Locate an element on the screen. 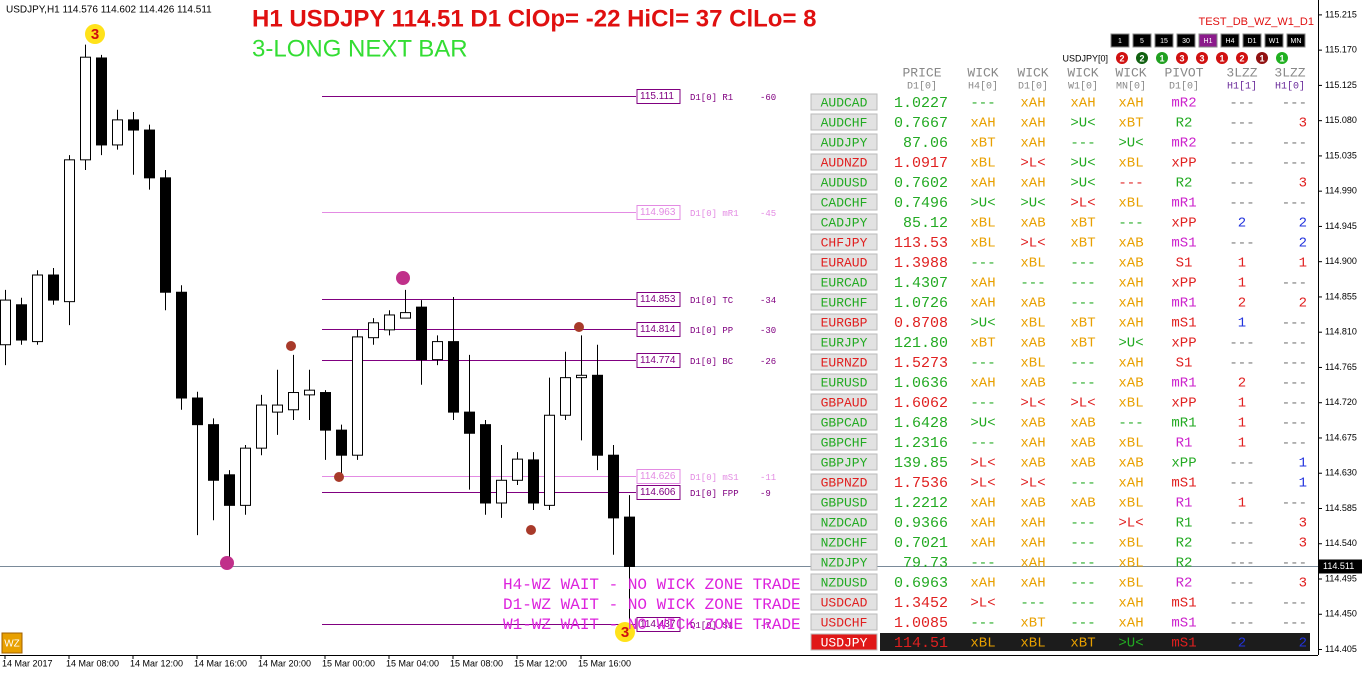 This screenshot has width=1362, height=675. score-value: 3 is located at coordinates (1181, 58).